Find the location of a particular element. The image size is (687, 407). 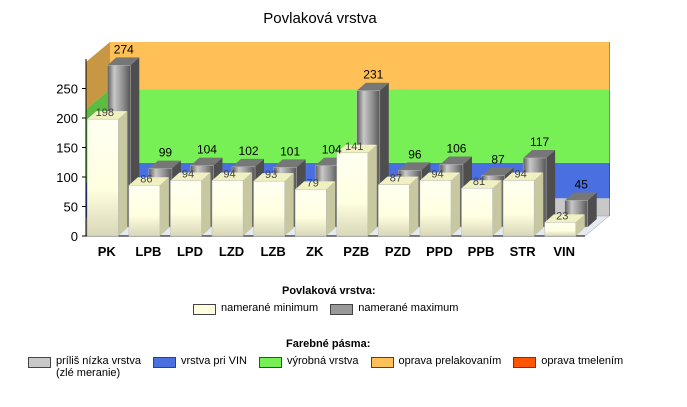

bar-min-ZK-side is located at coordinates (331, 208).